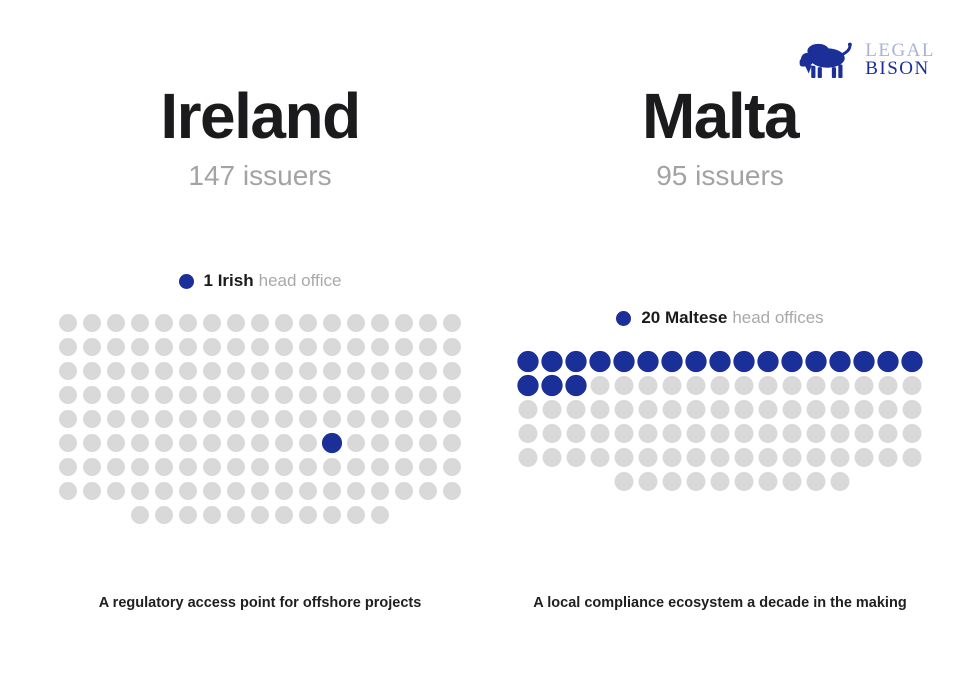 This screenshot has width=980, height=675. I want to click on dot-grid-malta, so click(720, 420).